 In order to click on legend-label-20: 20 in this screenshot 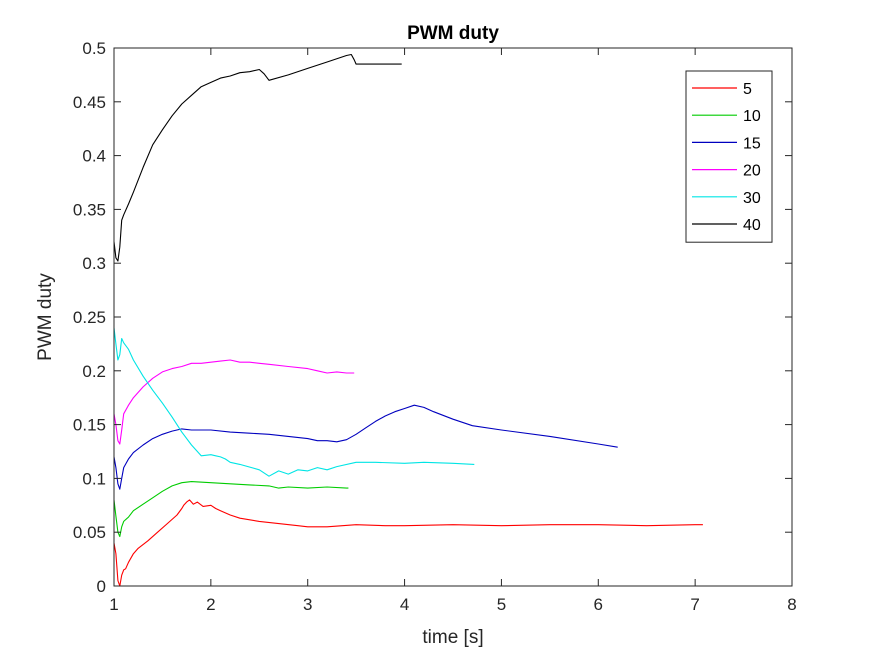, I will do `click(752, 171)`.